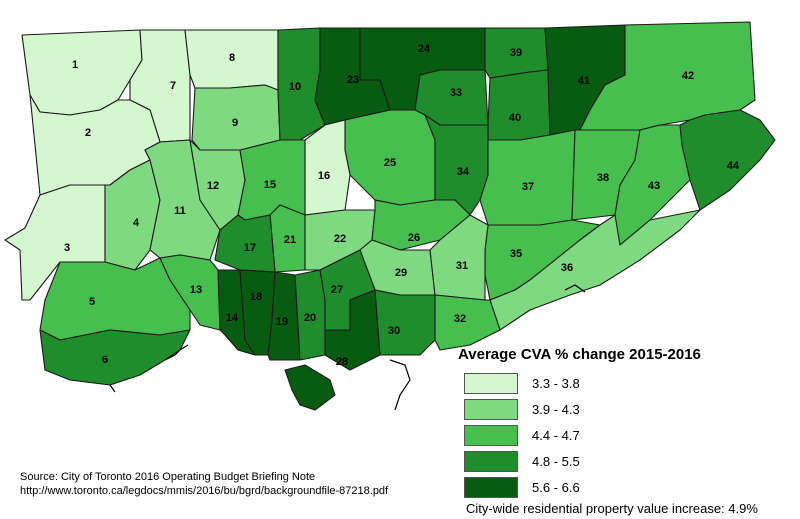  I want to click on label-ward-4: 4, so click(136, 223).